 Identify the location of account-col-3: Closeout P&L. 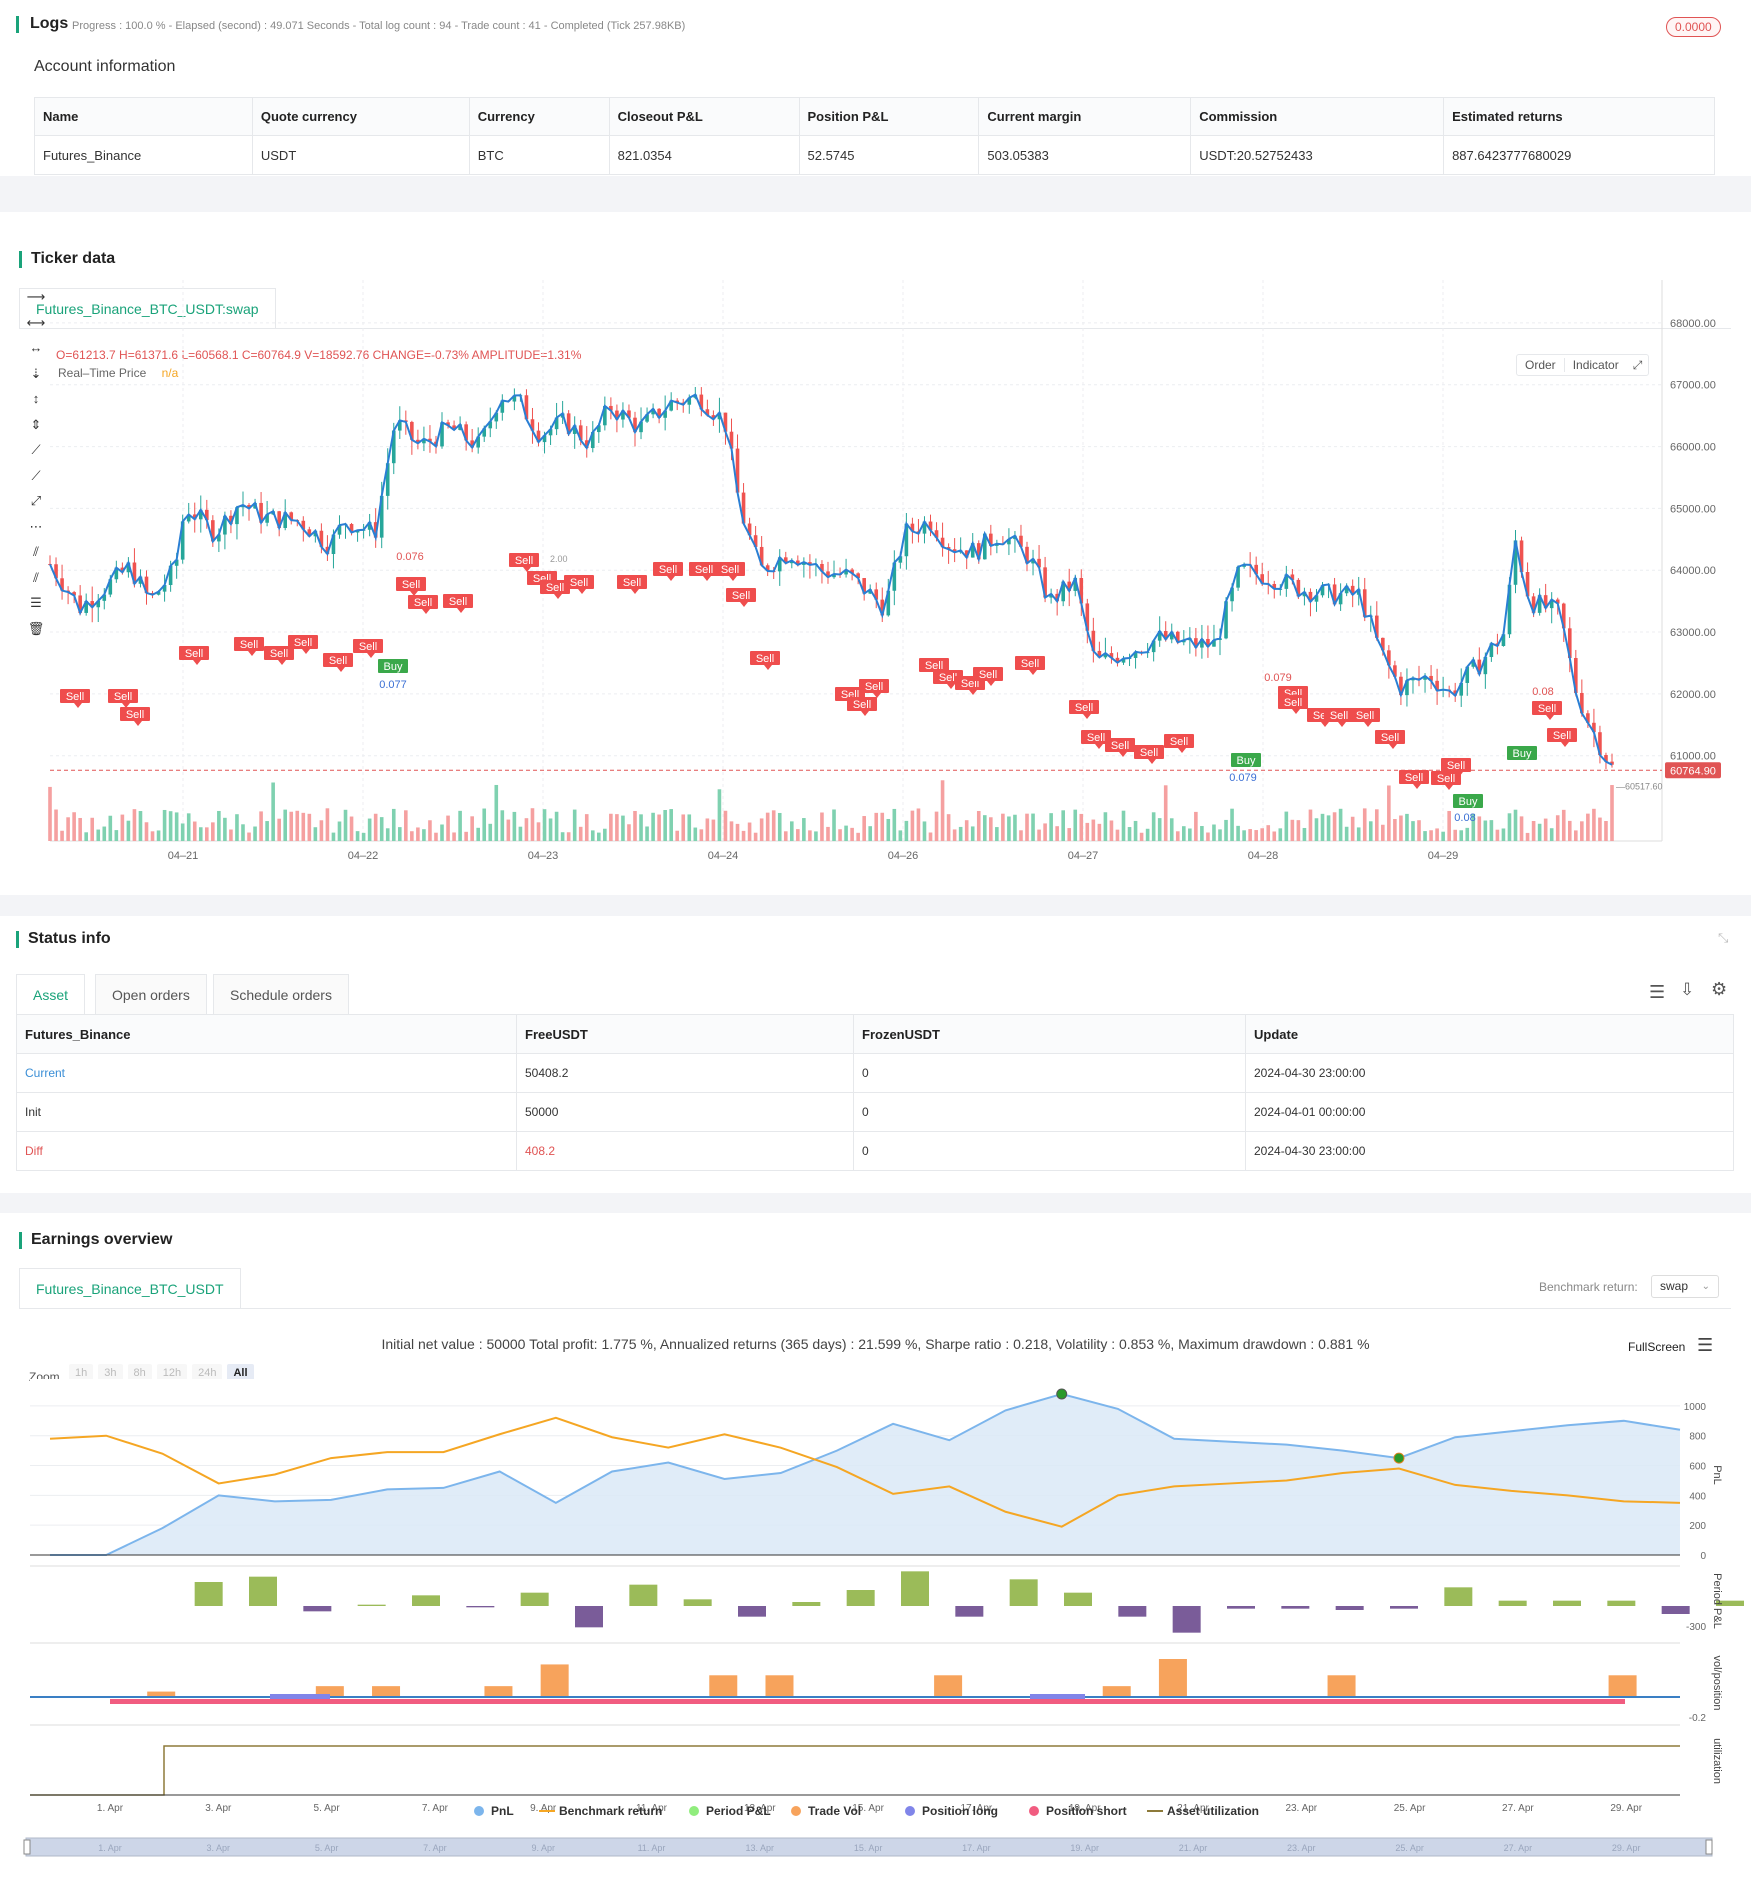
(704, 116).